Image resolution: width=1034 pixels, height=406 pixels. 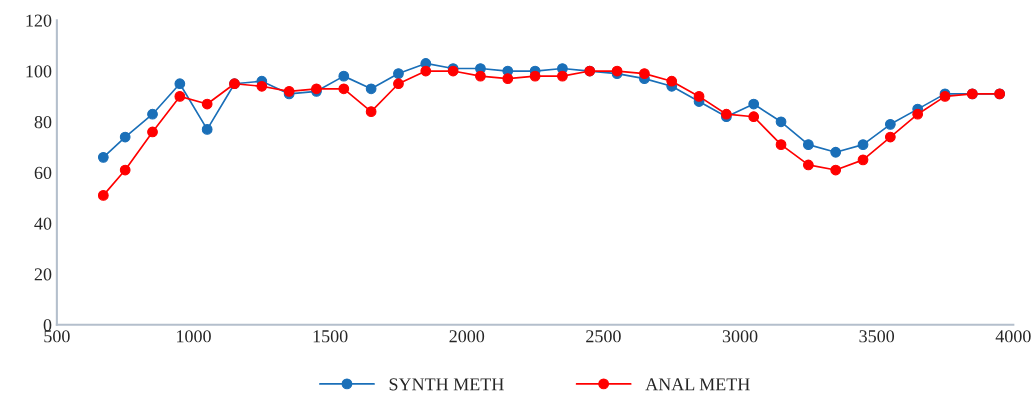 I want to click on x-tick-label: 1500, so click(x=330, y=336).